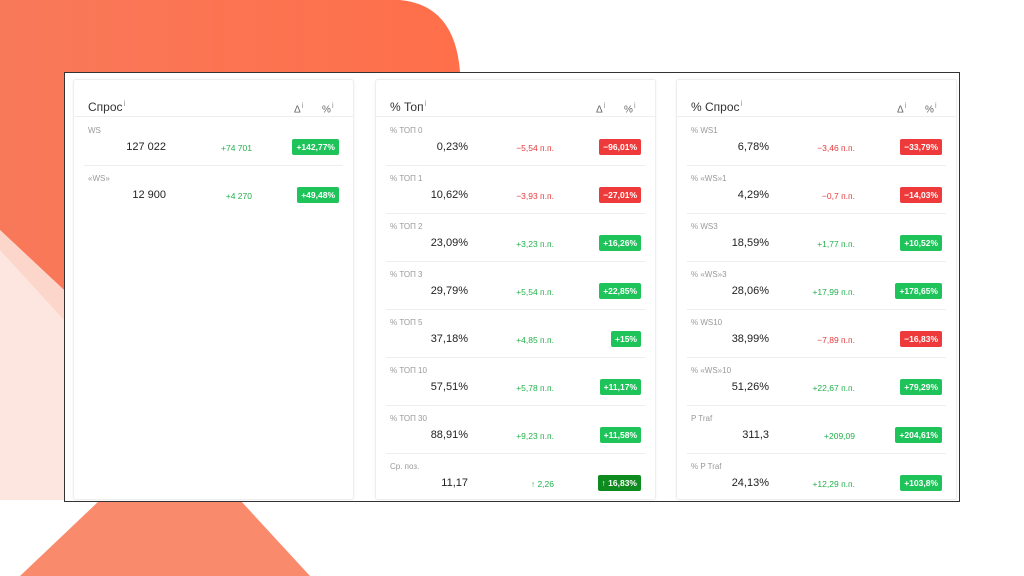  What do you see at coordinates (750, 387) in the screenshot?
I see `row-value: 51,26%` at bounding box center [750, 387].